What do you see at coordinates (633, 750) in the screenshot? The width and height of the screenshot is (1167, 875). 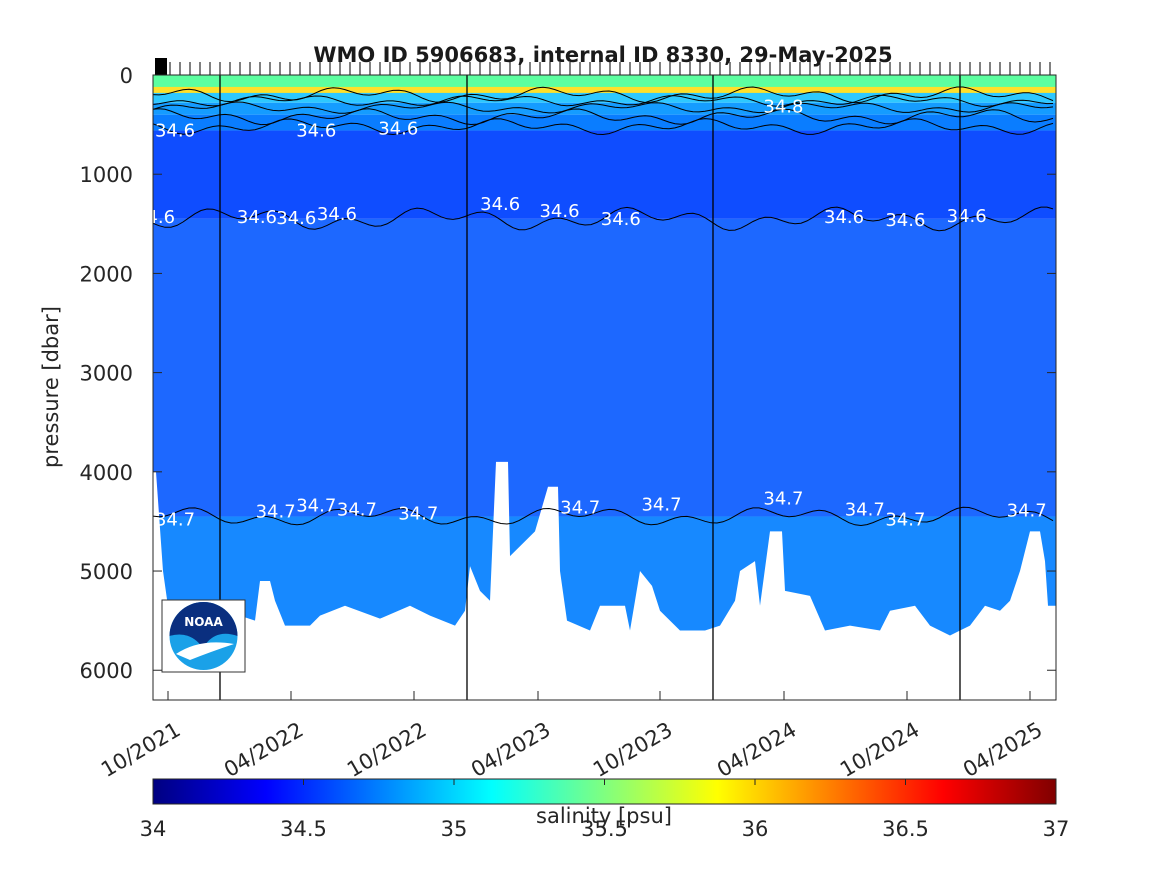 I see `x-tick-label: 10/2023` at bounding box center [633, 750].